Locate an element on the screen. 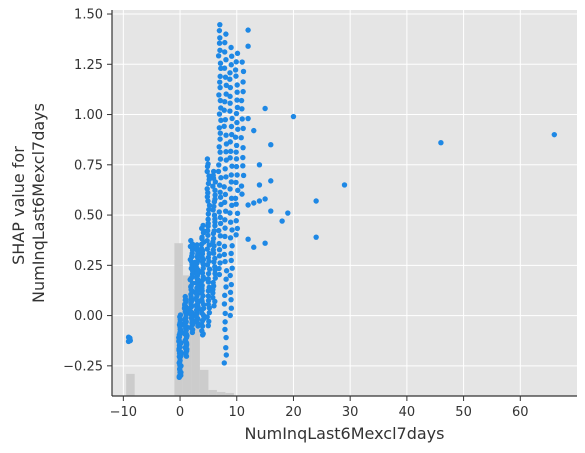  y-tick-label: 0.25 is located at coordinates (88, 266).